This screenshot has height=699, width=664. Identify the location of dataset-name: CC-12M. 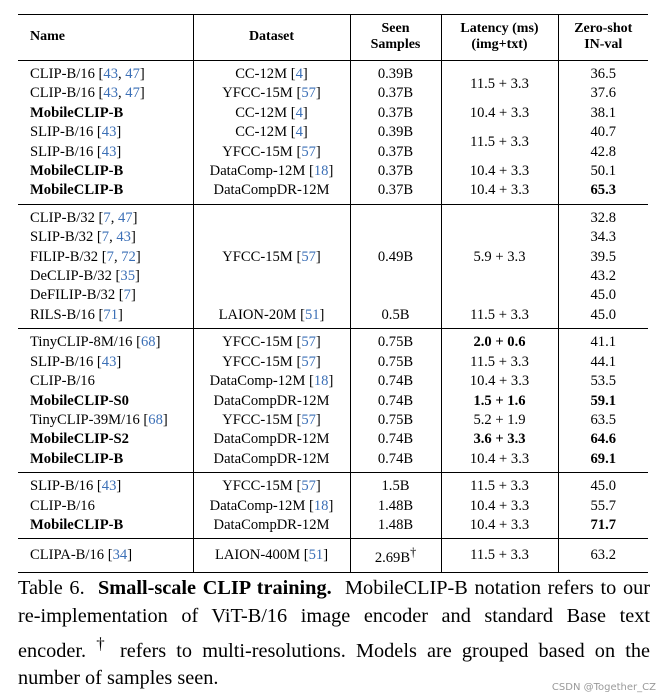
(261, 112).